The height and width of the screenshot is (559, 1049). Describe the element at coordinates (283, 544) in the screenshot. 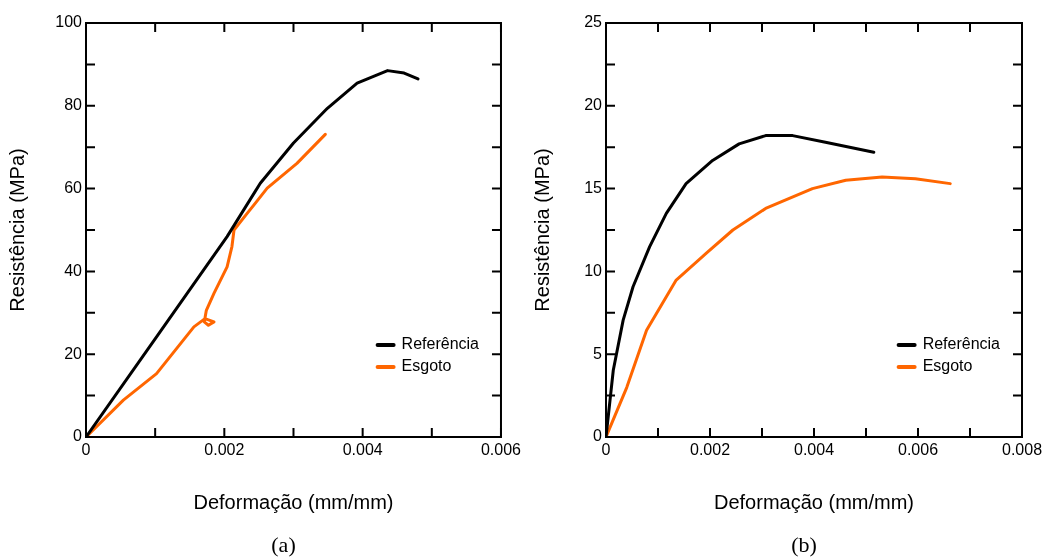

I see `text: (a)` at that location.